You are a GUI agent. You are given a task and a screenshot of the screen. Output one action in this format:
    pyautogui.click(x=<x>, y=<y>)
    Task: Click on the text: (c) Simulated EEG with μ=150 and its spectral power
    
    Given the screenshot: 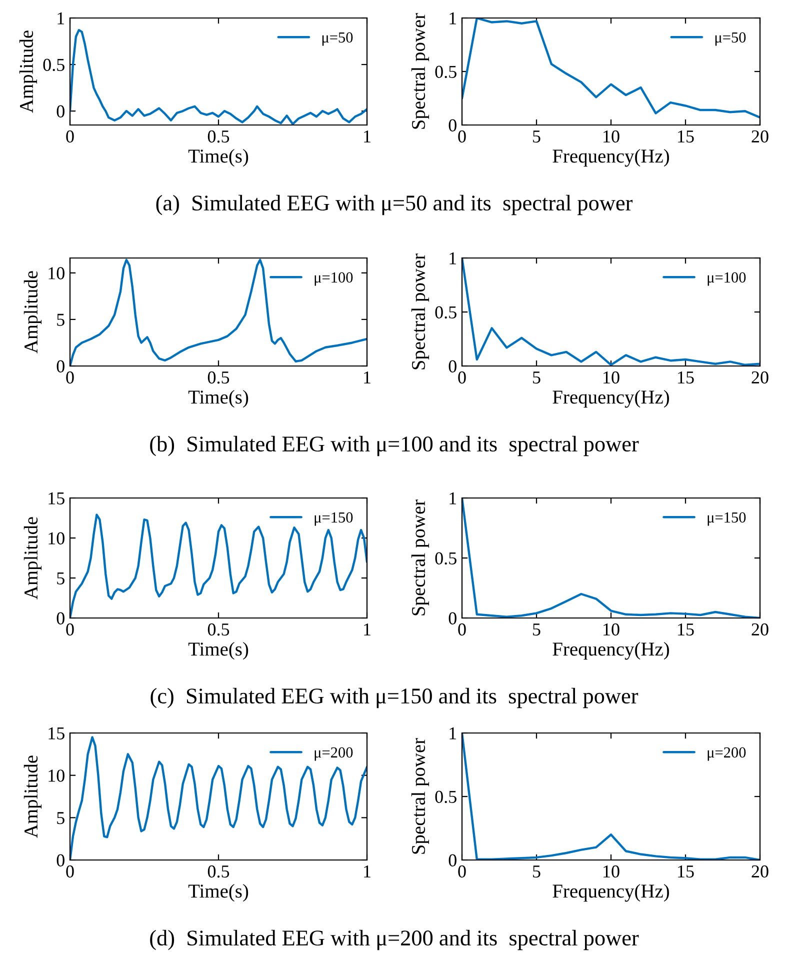 What is the action you would take?
    pyautogui.click(x=394, y=698)
    